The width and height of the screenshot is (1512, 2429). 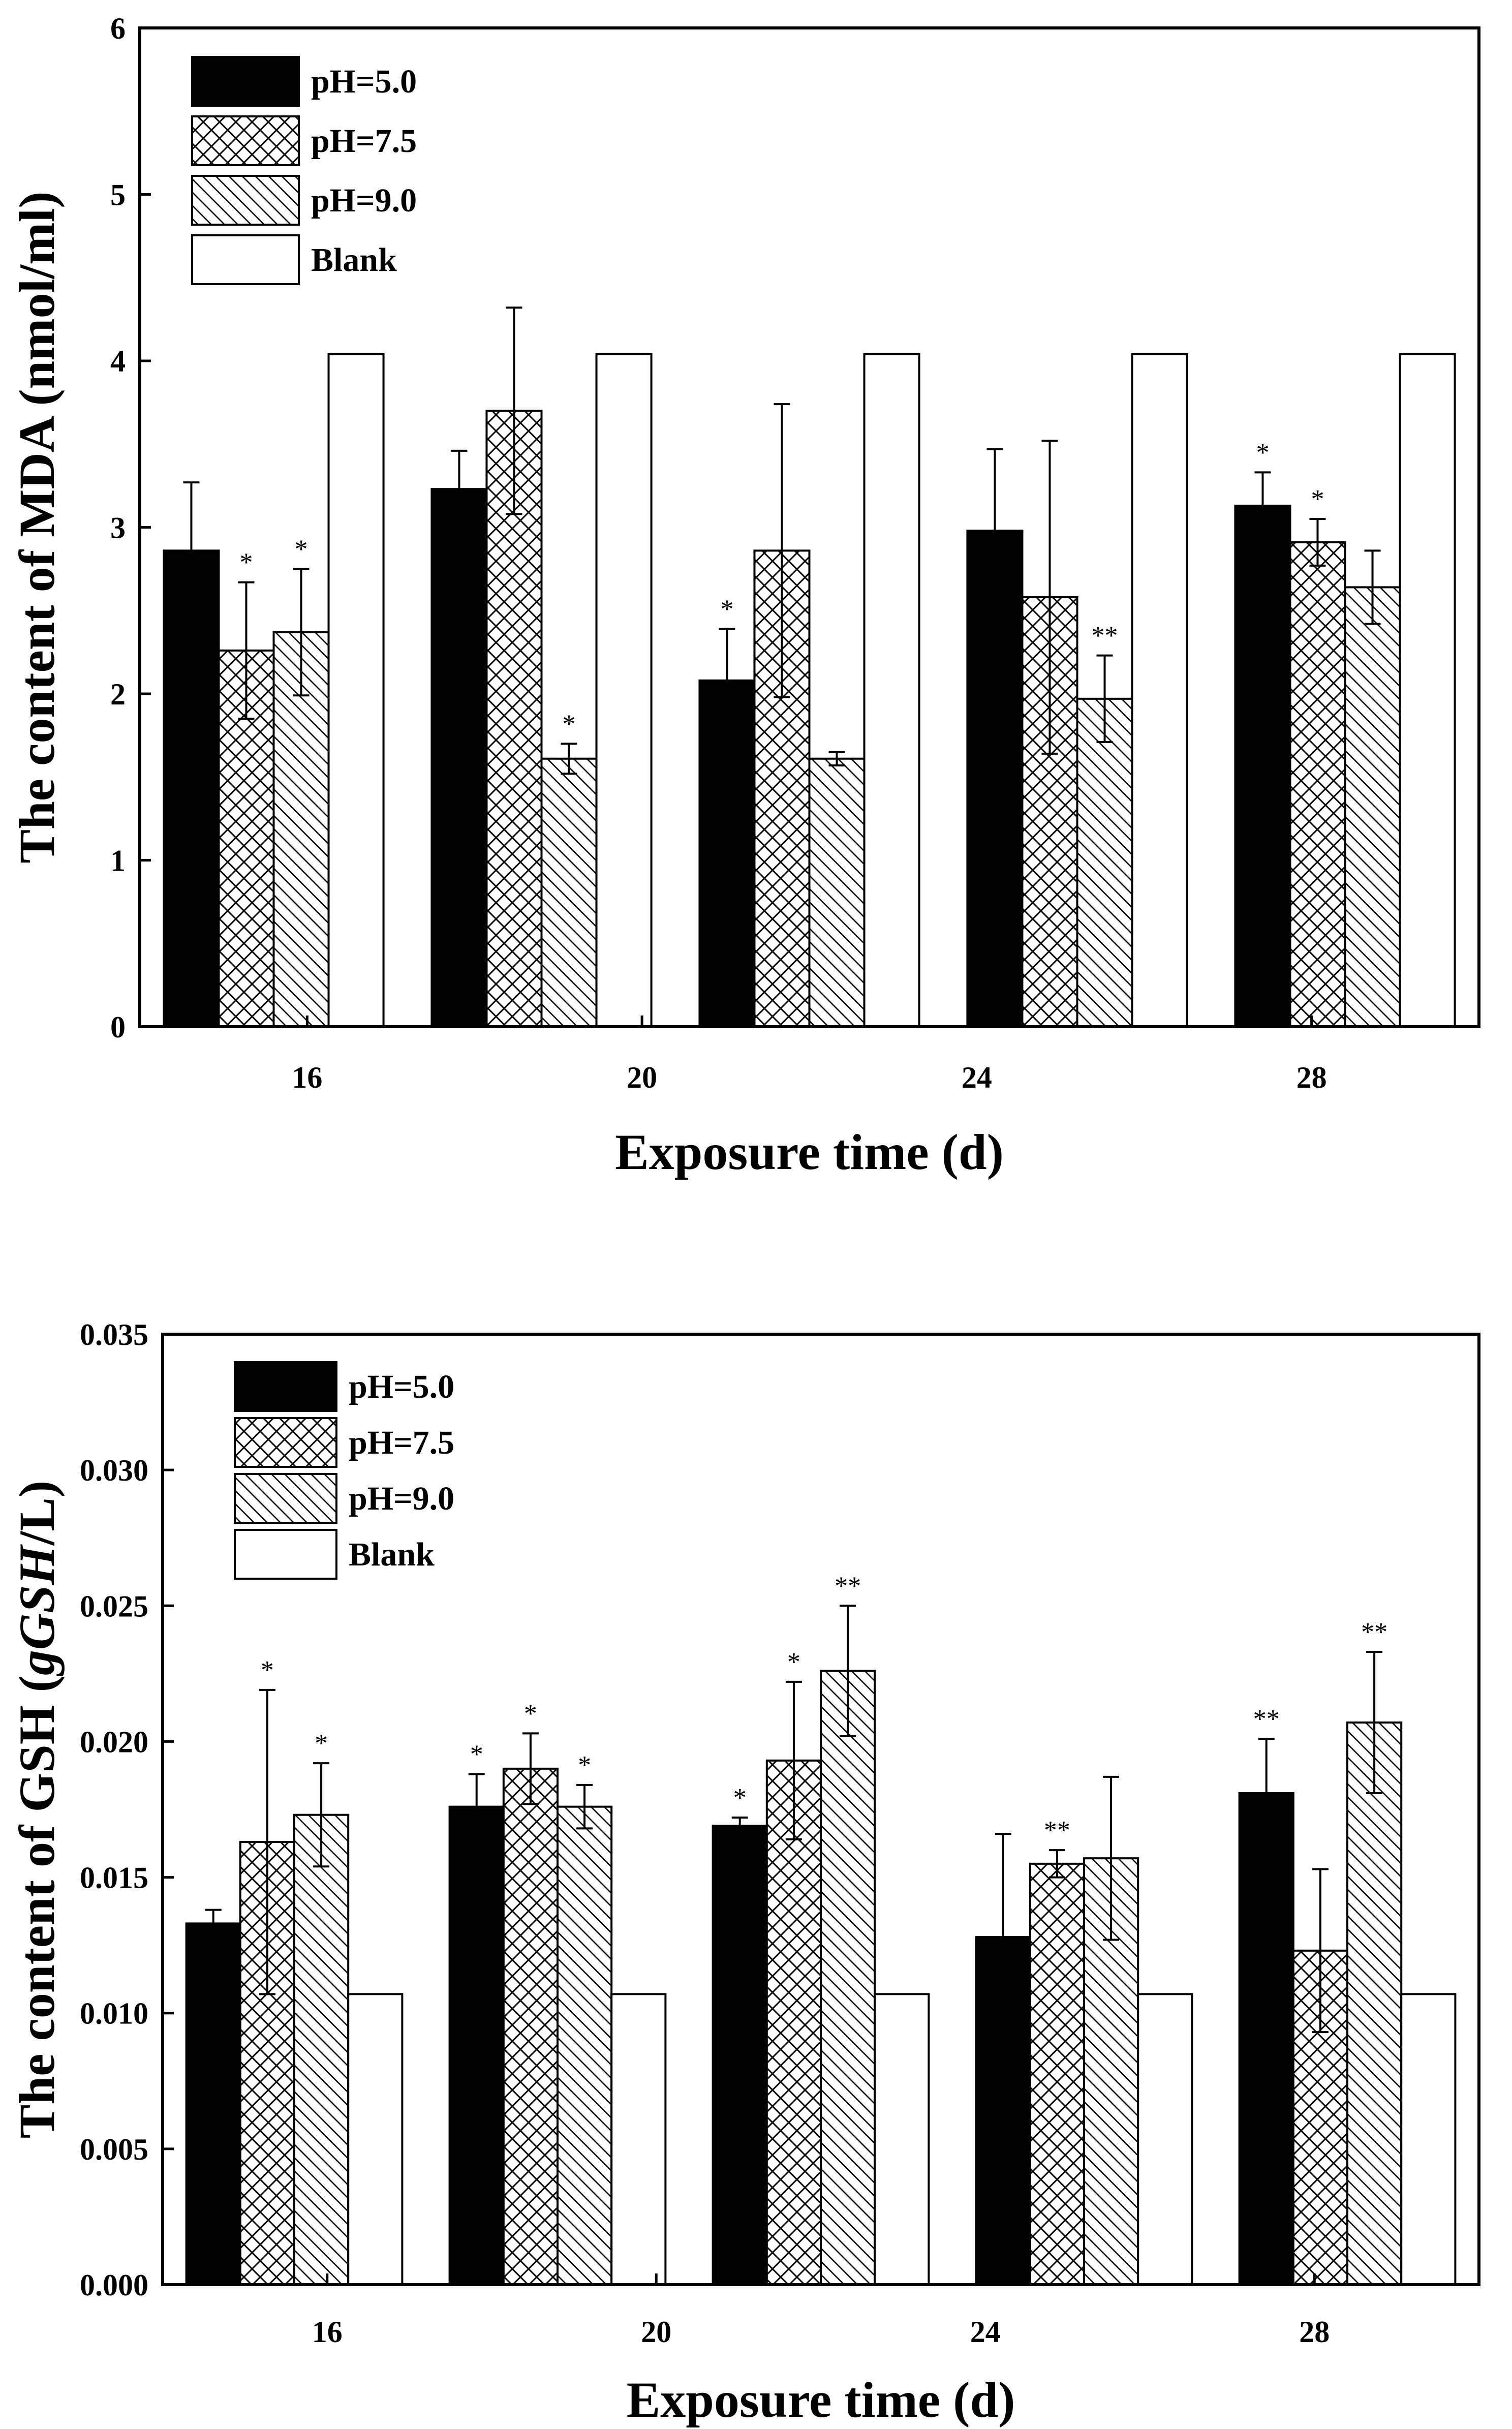 I want to click on y-axis-title: The content of GSH (gGSH/L), so click(x=37, y=1810).